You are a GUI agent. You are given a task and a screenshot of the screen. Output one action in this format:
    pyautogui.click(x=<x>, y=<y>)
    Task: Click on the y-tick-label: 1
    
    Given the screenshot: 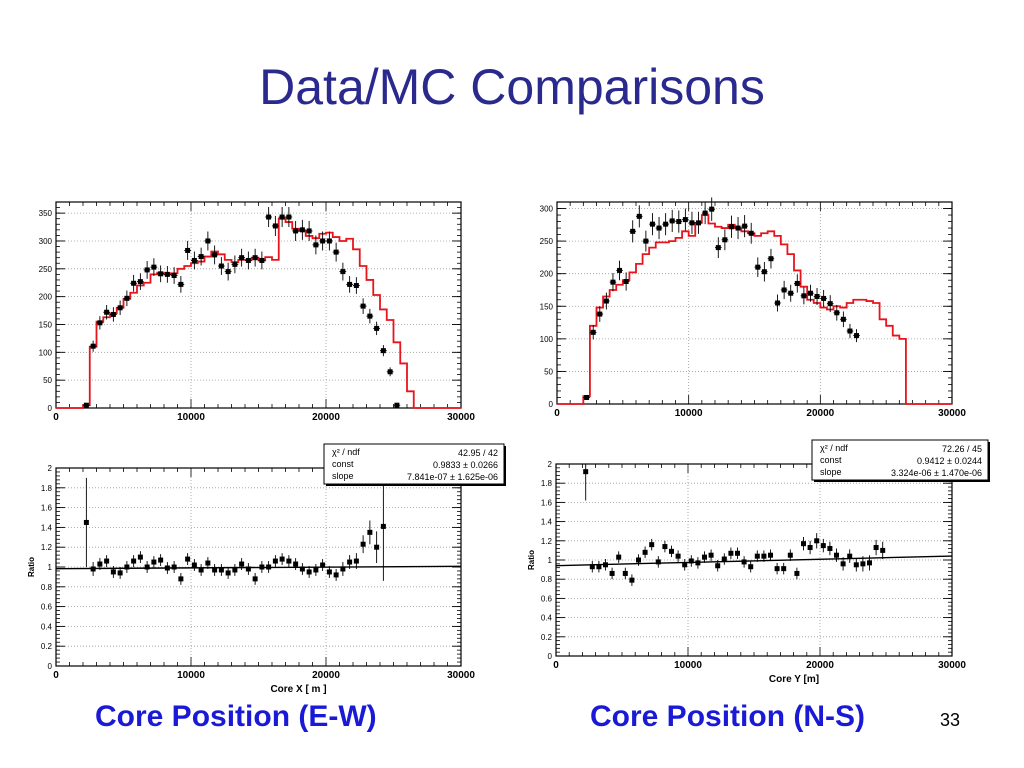 What is the action you would take?
    pyautogui.click(x=50, y=567)
    